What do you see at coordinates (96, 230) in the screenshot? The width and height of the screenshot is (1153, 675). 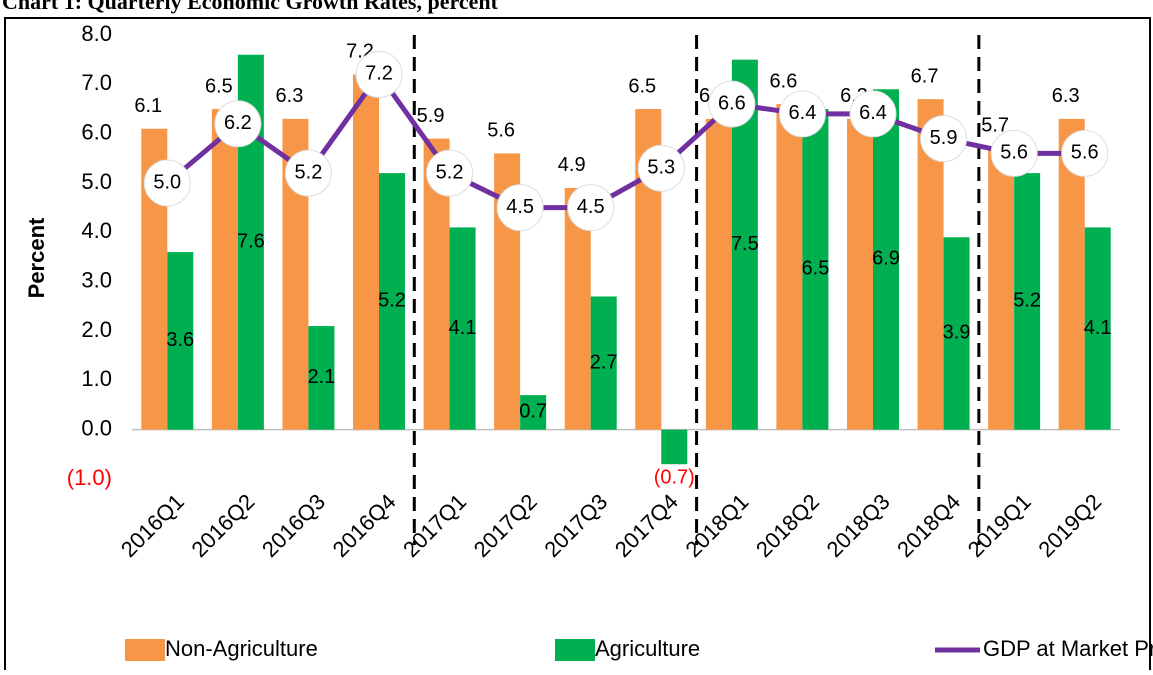 I see `y-tick-label: 4.0` at bounding box center [96, 230].